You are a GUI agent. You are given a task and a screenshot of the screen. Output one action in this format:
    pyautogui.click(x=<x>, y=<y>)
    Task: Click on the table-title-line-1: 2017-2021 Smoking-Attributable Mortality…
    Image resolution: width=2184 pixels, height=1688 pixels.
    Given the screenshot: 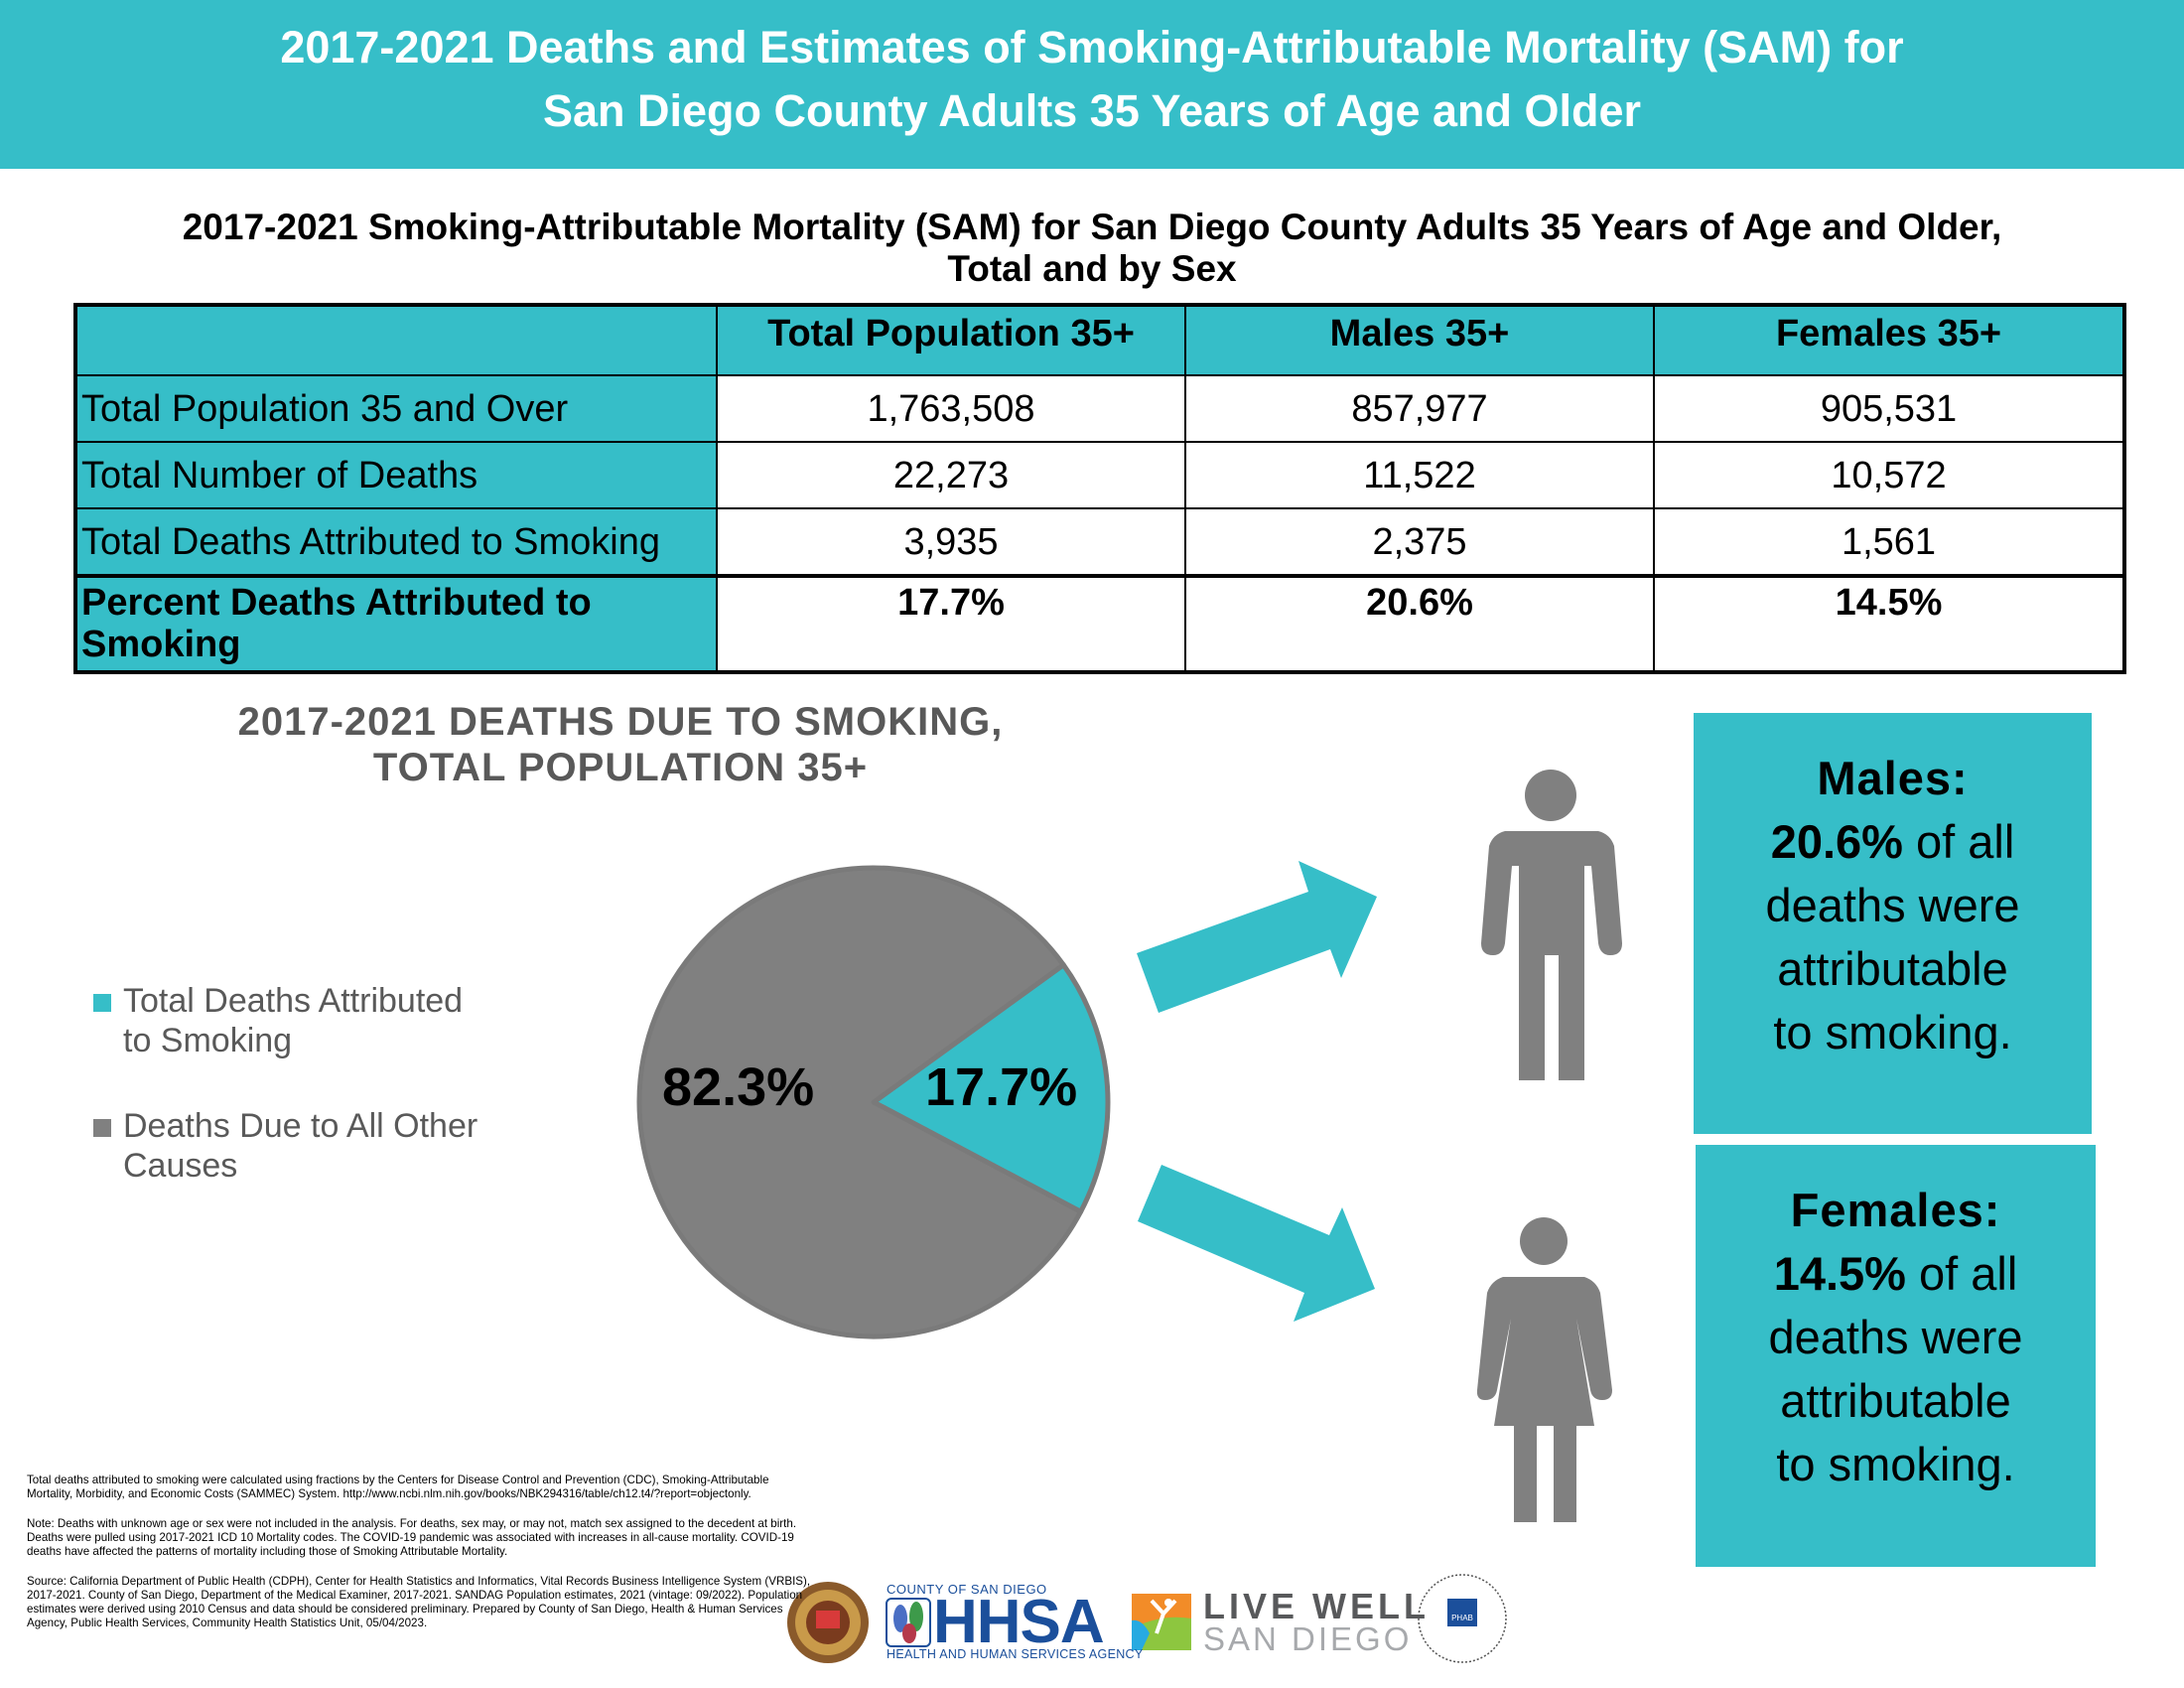 What is the action you would take?
    pyautogui.click(x=1092, y=227)
    